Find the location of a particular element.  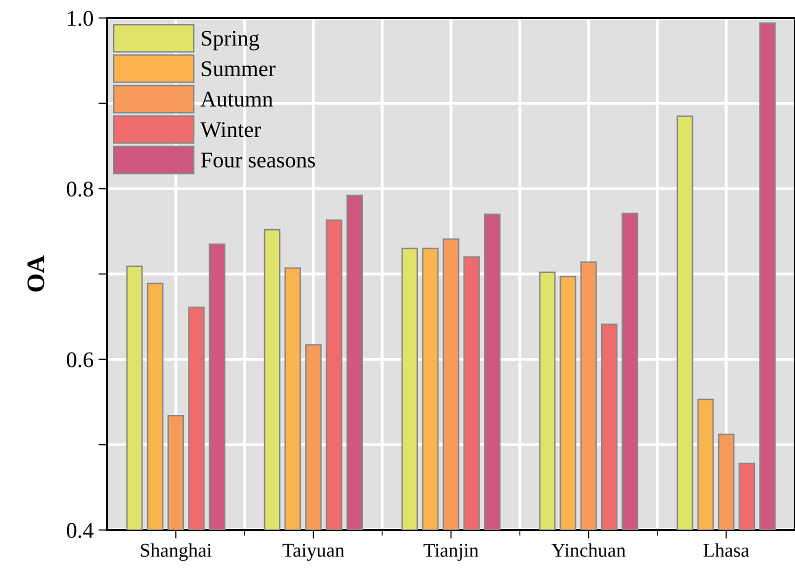

x-tick-label: Yinchuan is located at coordinates (589, 550).